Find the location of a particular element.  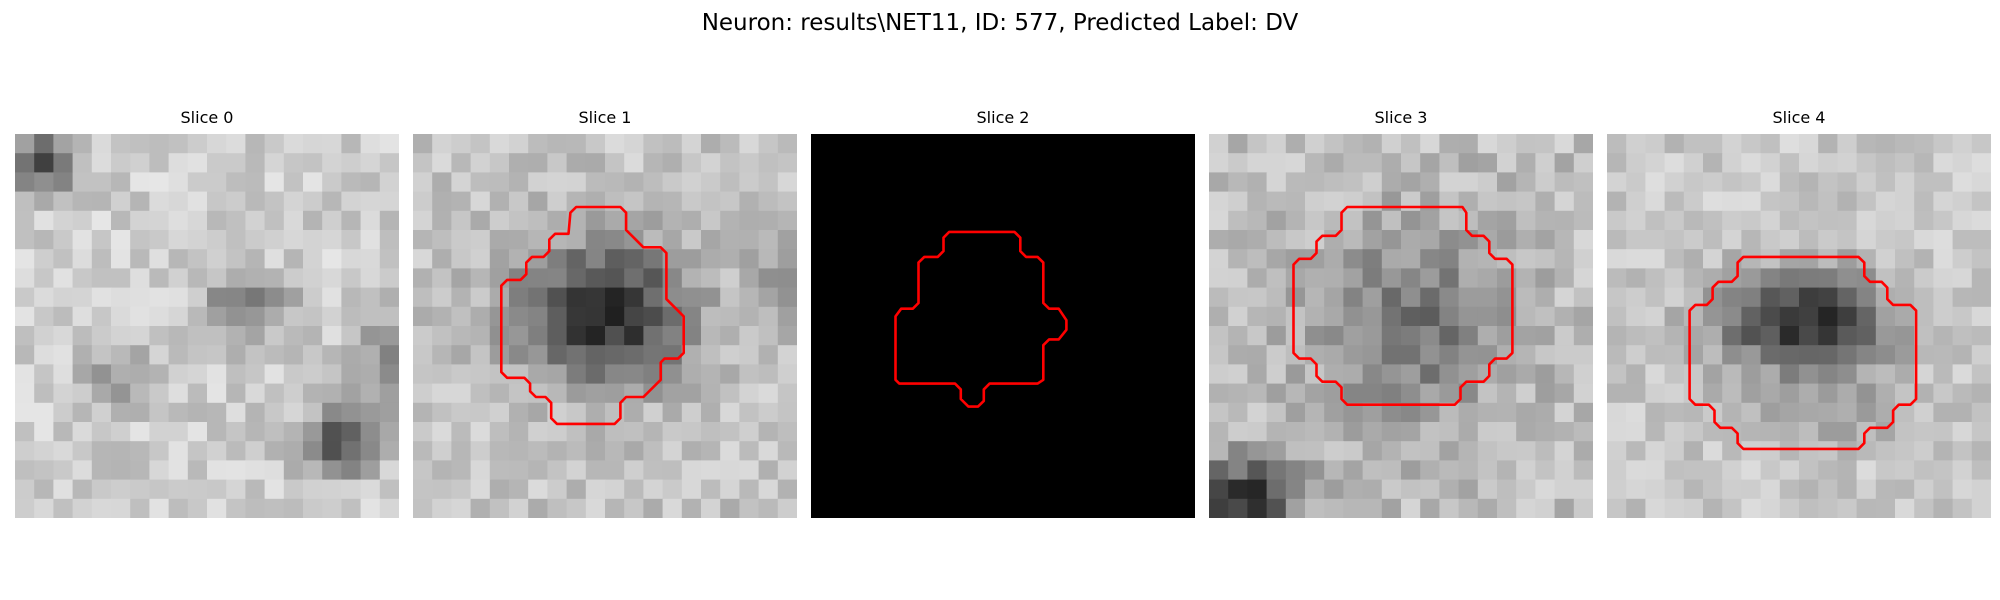

slice-title: Slice 4 is located at coordinates (1799, 118).